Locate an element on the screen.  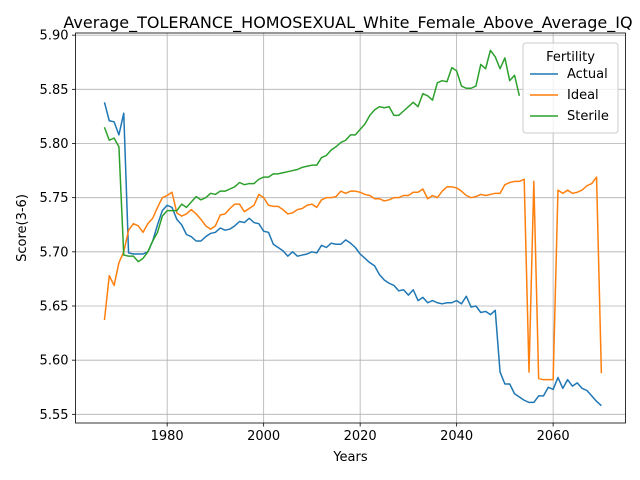
y-axis: 5.55 5.60 5.65 5.70 5.75 5.80 5.85 5.90 is located at coordinates (58, 226).